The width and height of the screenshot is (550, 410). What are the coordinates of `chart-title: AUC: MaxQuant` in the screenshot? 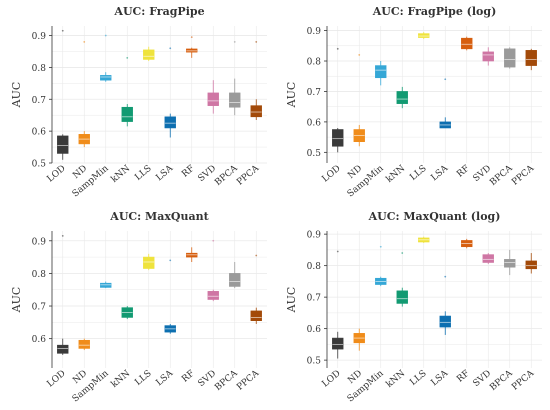 It's located at (159, 216).